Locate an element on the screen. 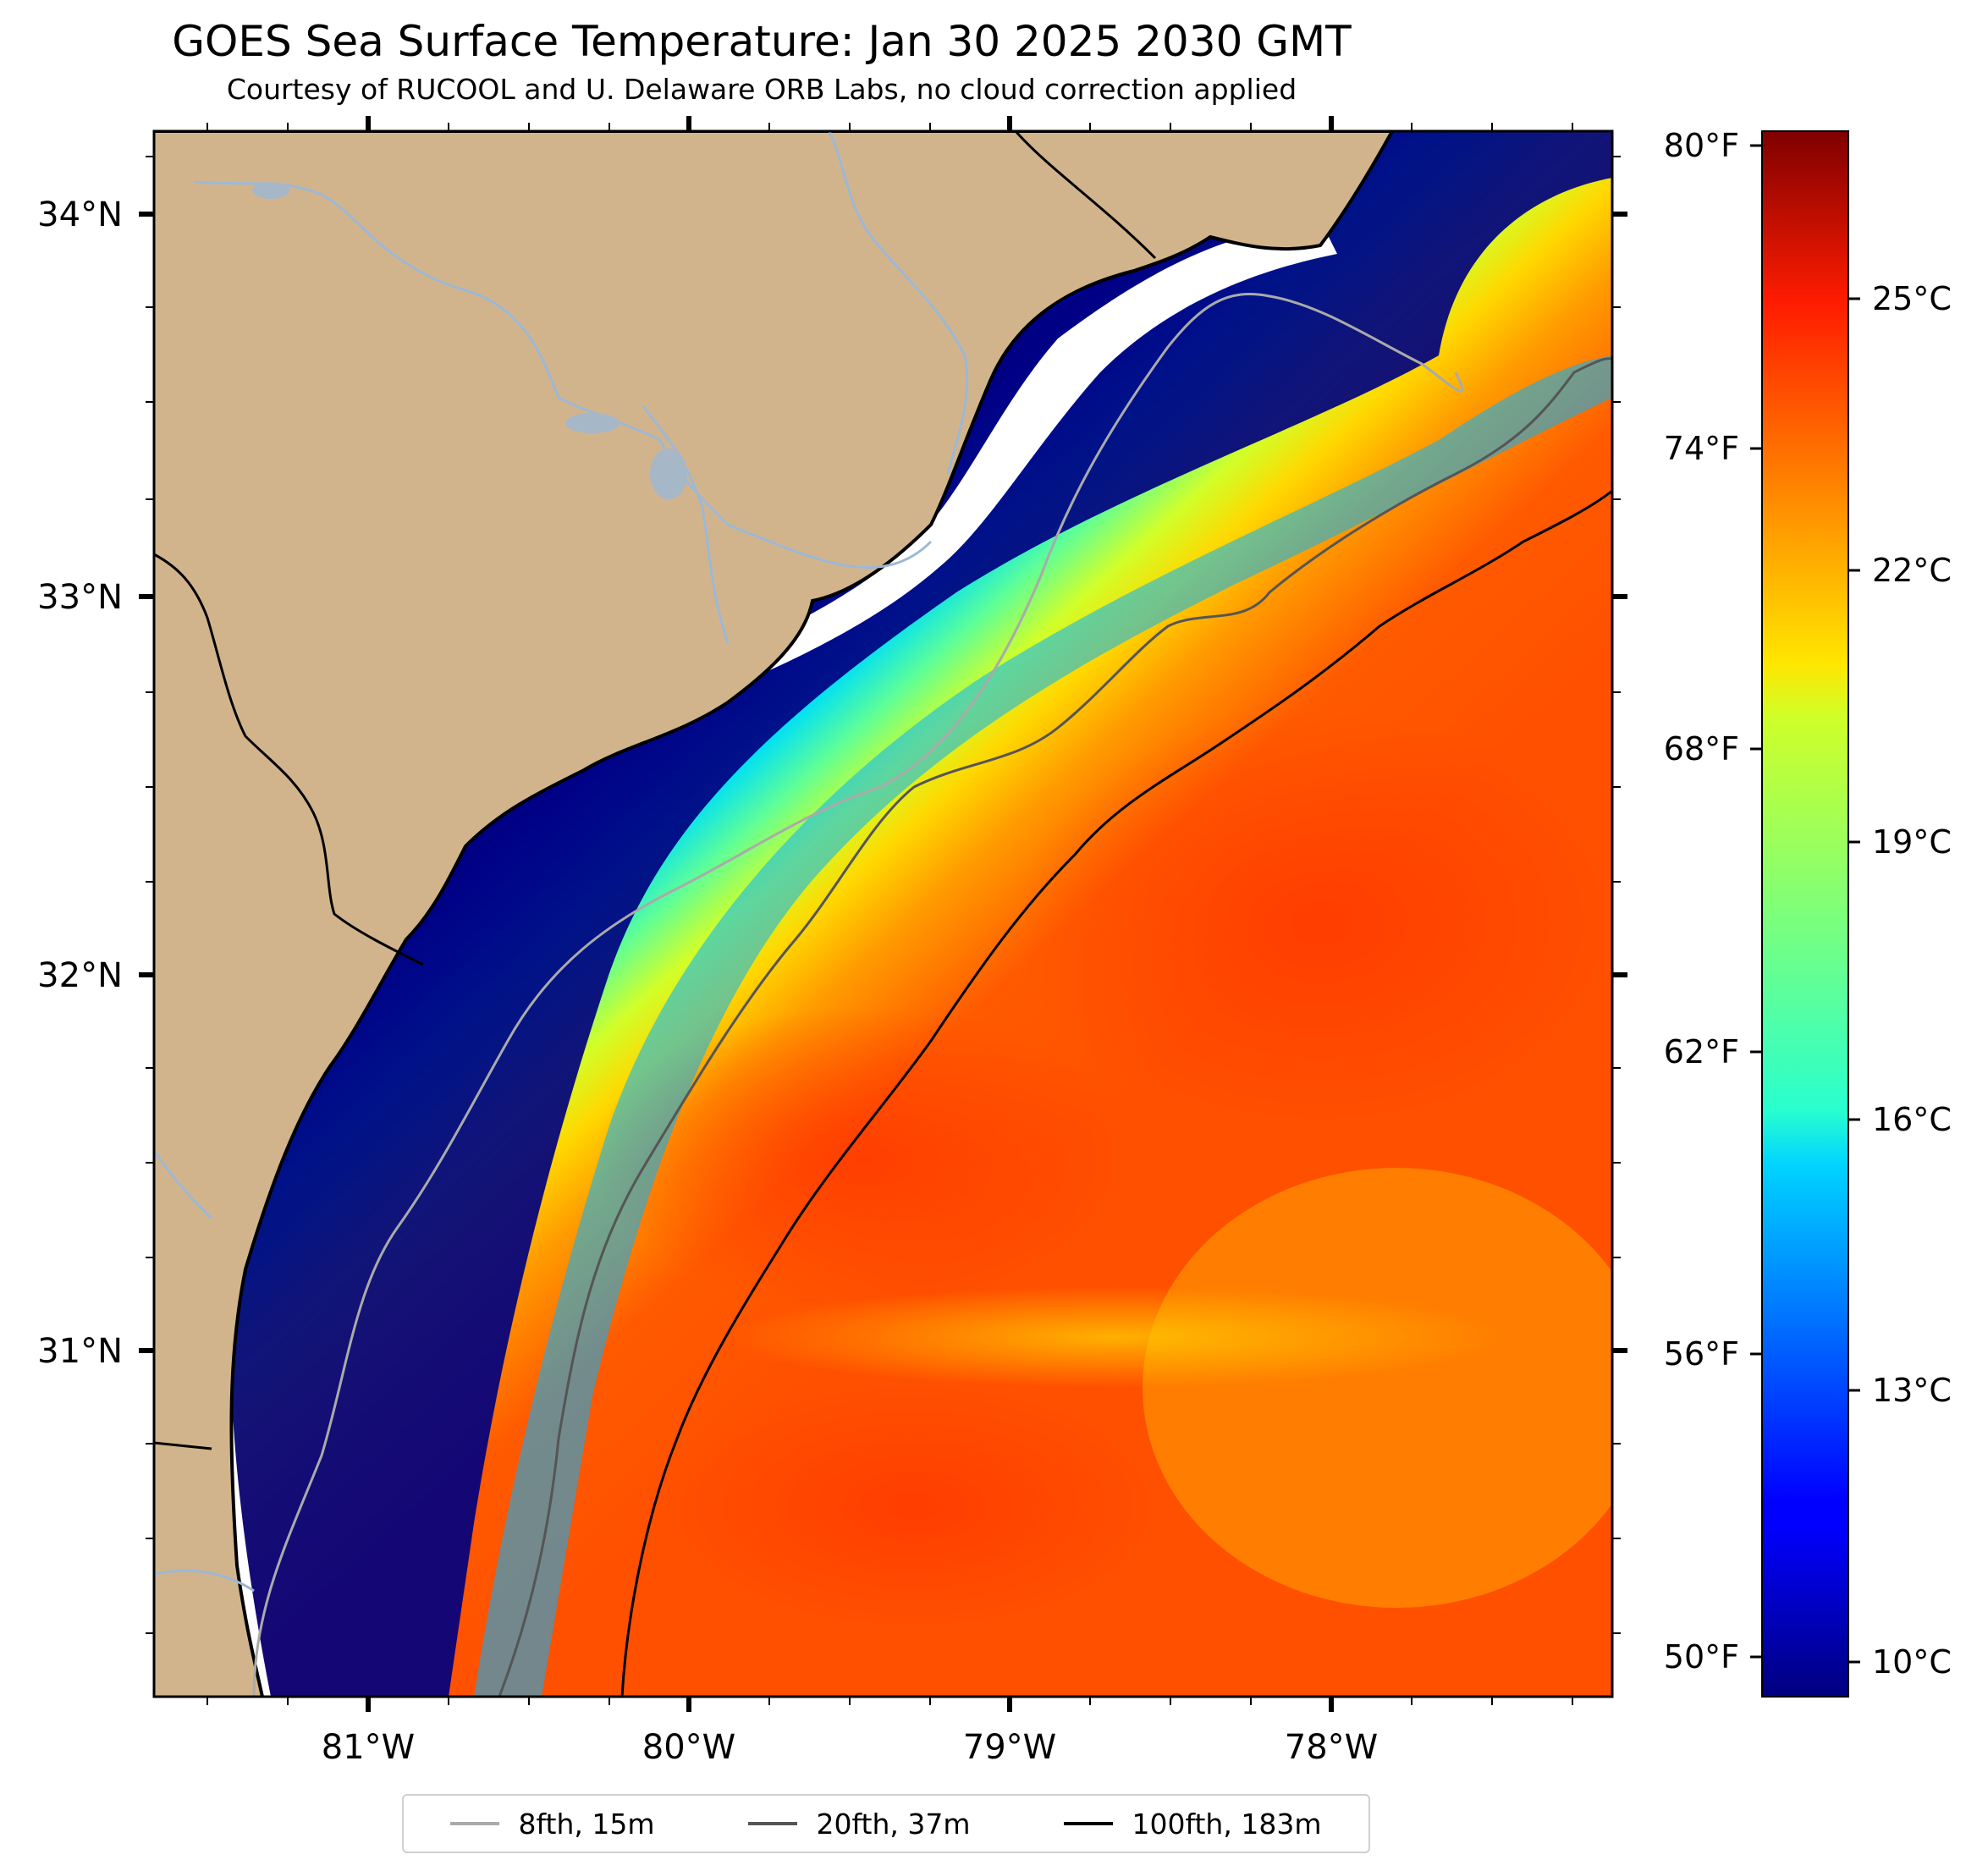  celsius-tick-label: 13°C is located at coordinates (1912, 1390).